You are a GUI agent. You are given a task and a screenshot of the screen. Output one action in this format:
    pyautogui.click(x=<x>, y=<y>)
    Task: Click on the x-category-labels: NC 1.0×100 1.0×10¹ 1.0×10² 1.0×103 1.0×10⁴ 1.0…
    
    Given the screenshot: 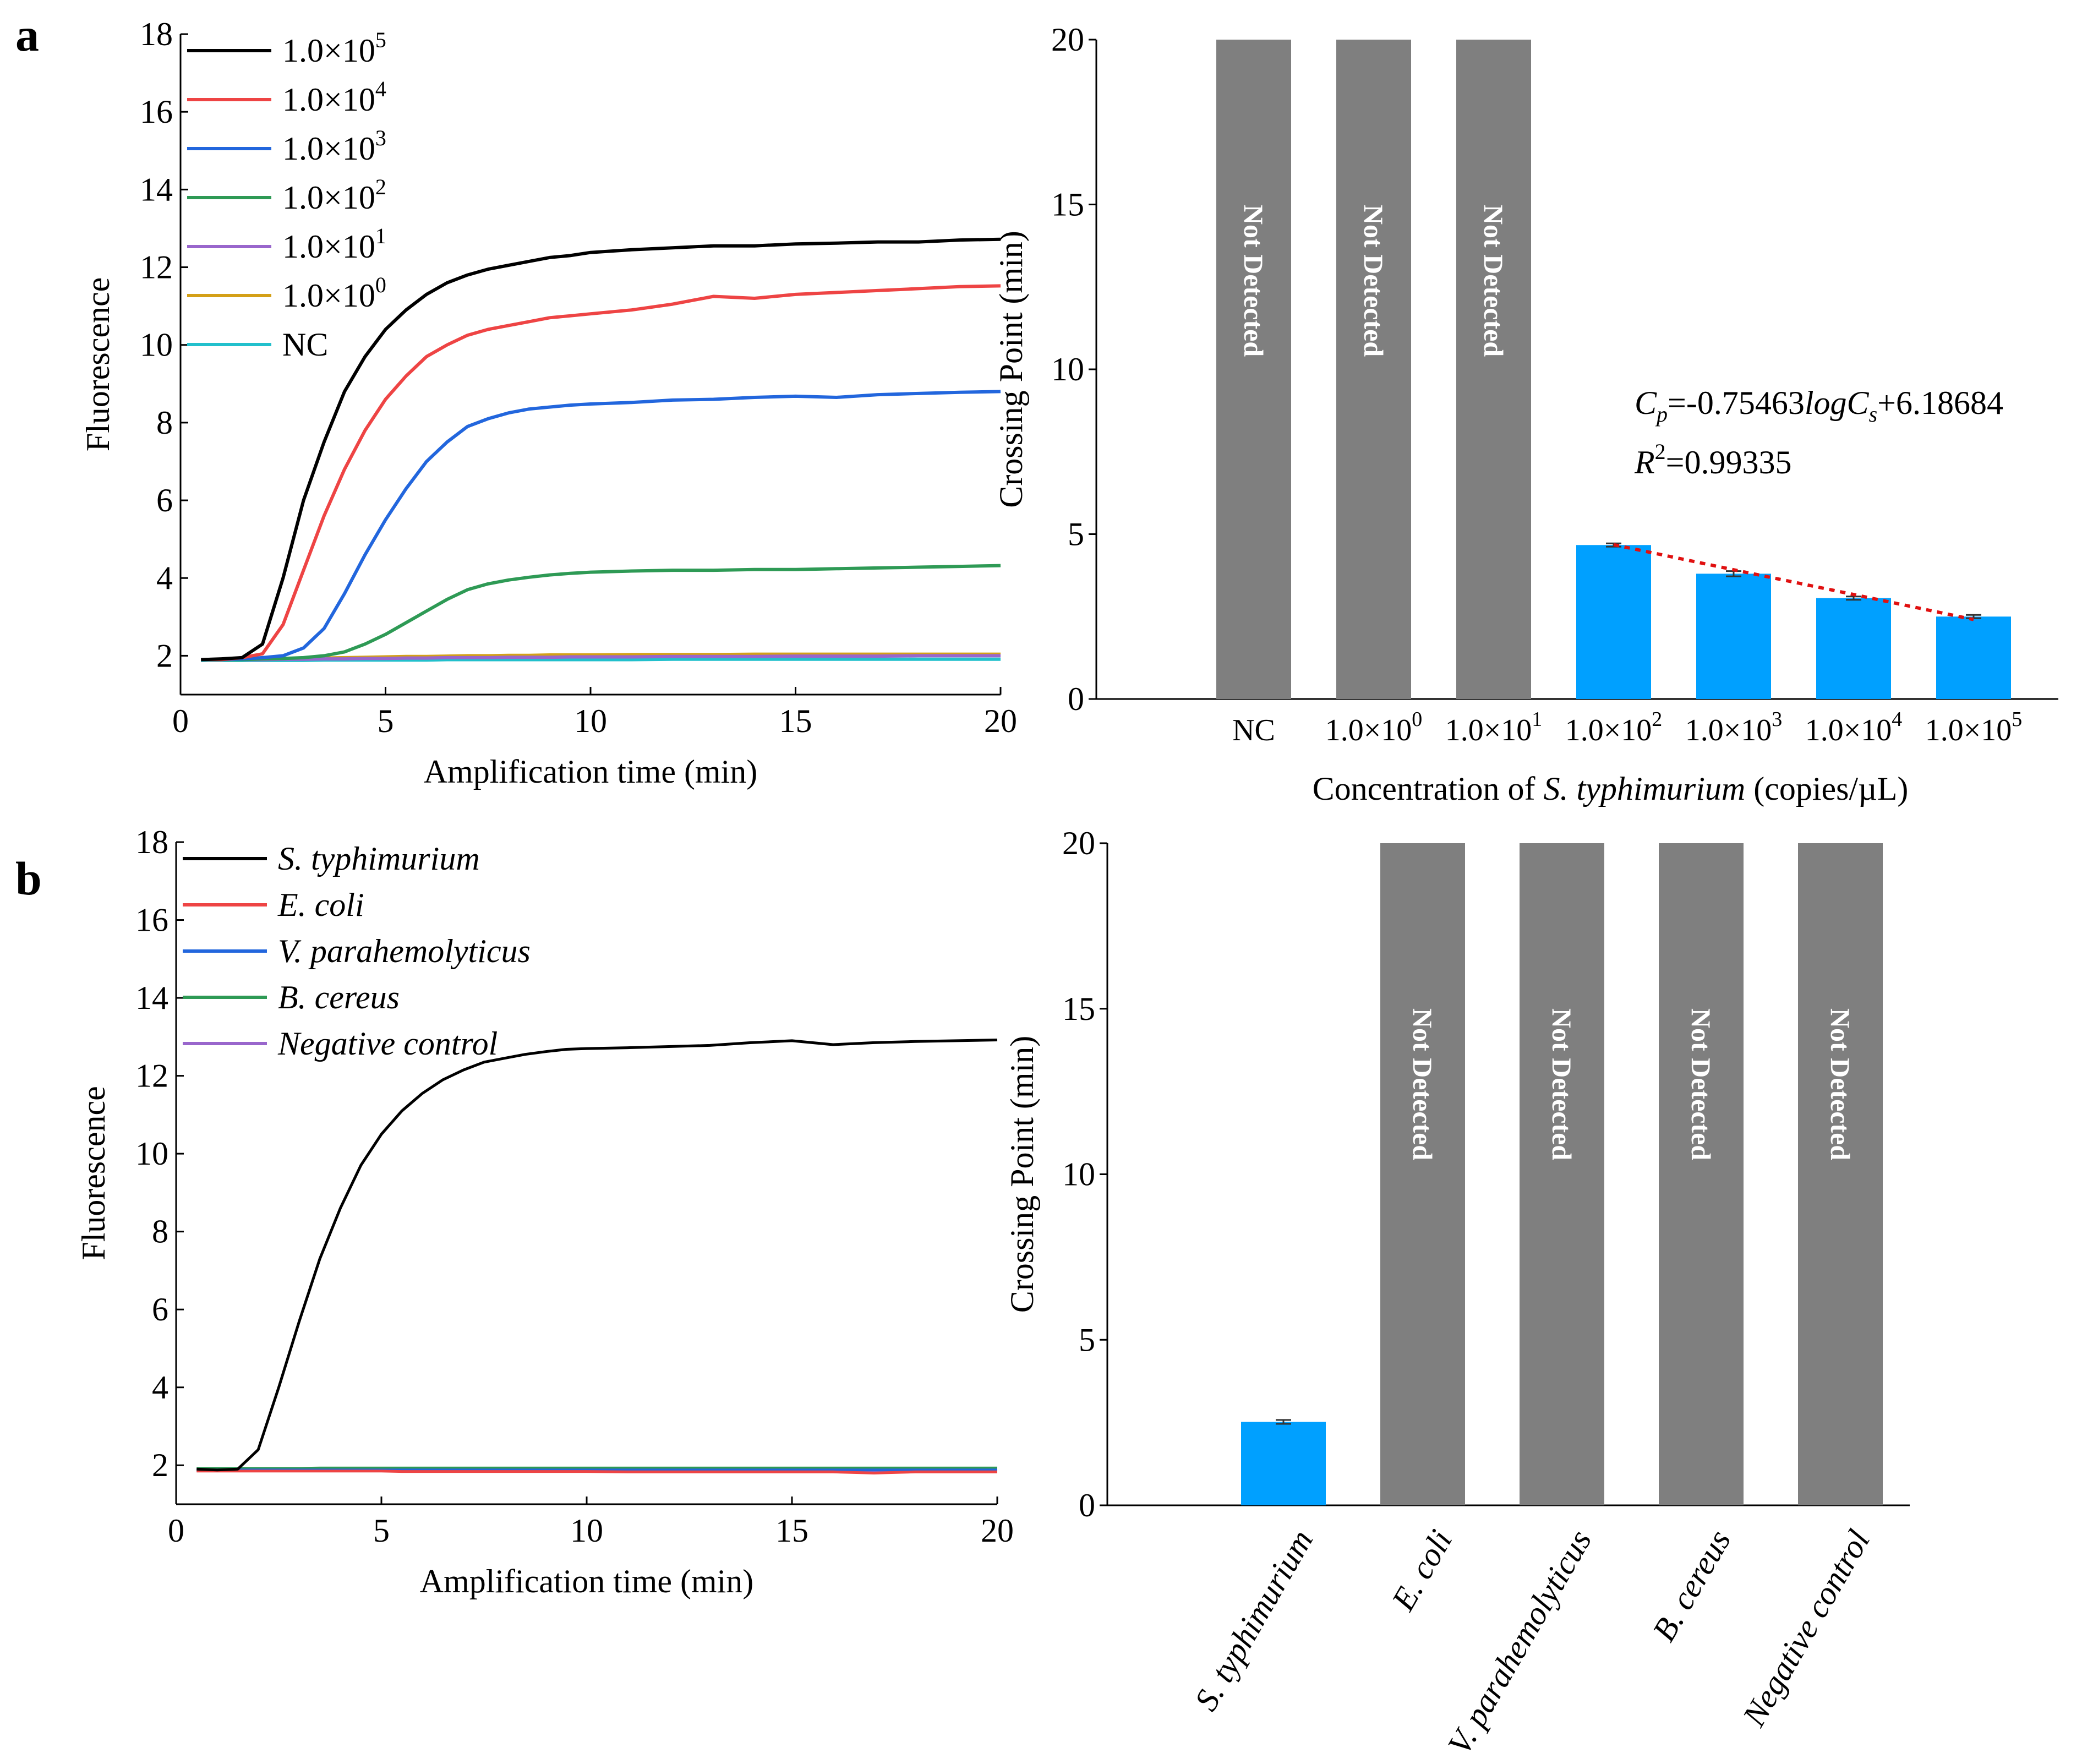 What is the action you would take?
    pyautogui.click(x=1627, y=727)
    